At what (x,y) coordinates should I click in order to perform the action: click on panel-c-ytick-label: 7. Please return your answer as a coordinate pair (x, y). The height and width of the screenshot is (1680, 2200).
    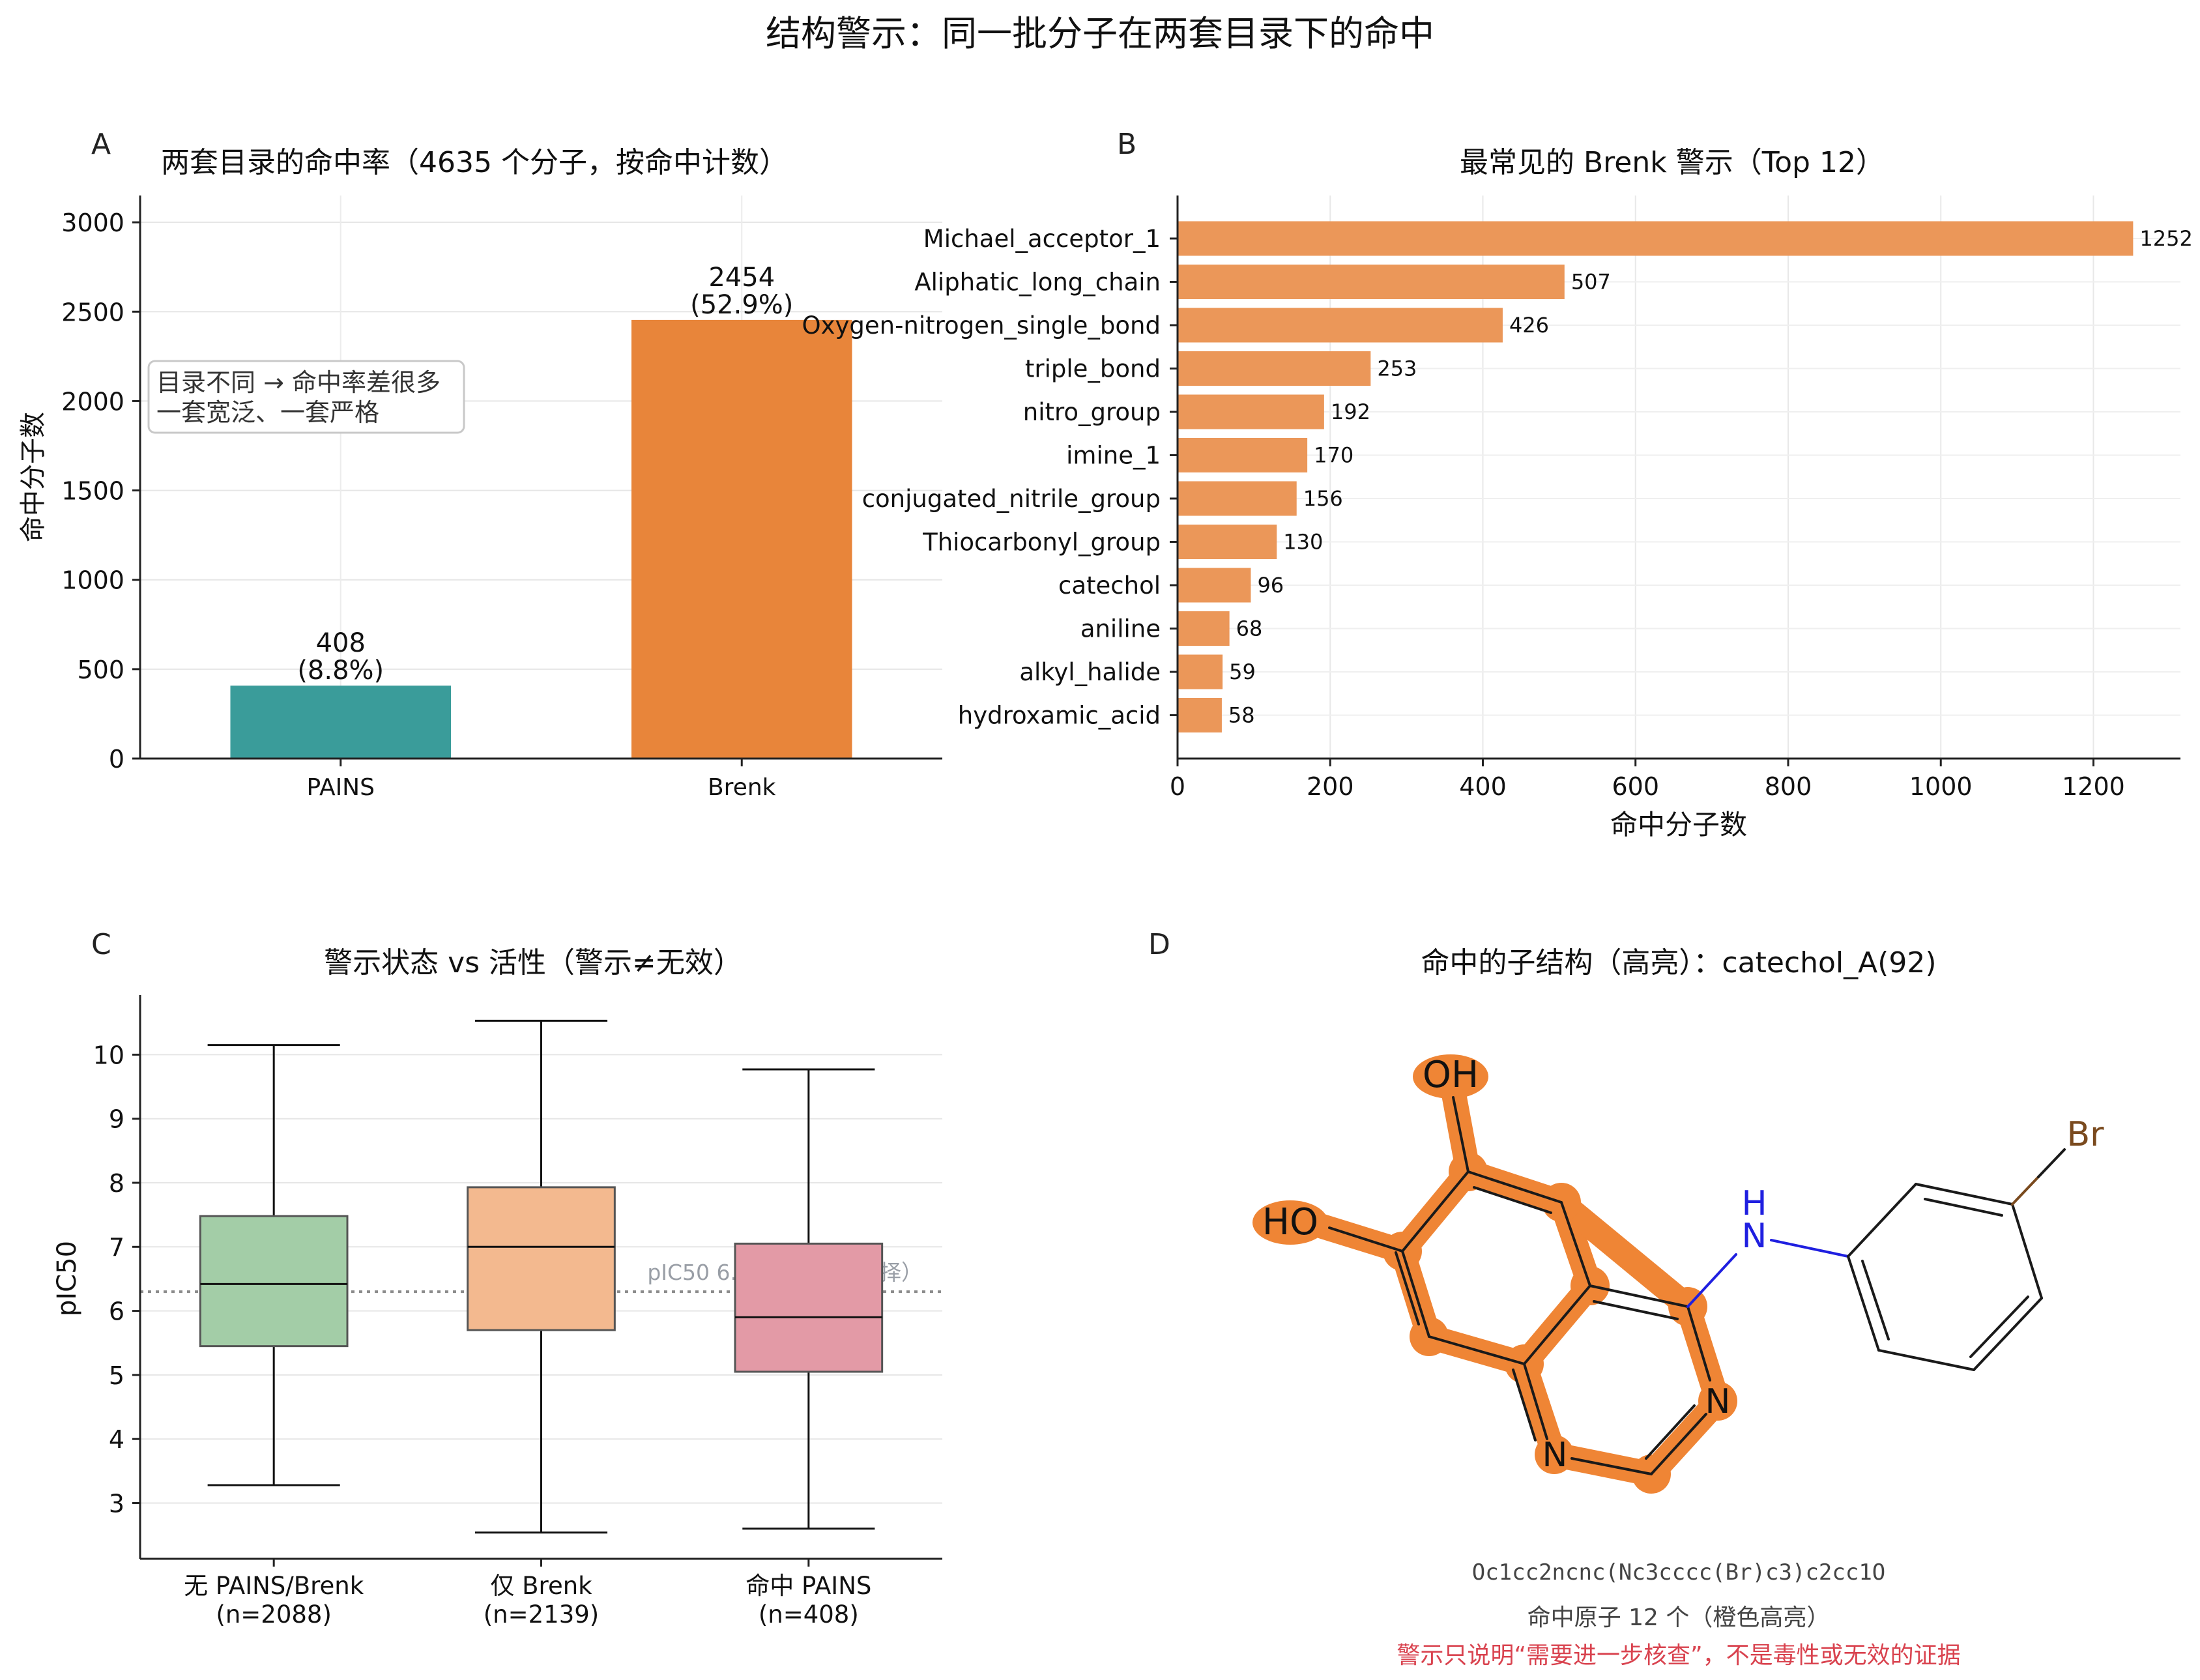
    Looking at the image, I should click on (116, 1247).